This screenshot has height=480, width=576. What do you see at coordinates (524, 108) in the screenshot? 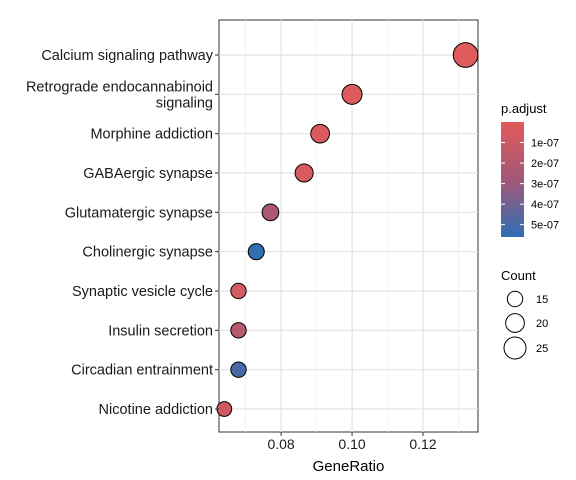
I see `color-legend-title: p.adjust` at bounding box center [524, 108].